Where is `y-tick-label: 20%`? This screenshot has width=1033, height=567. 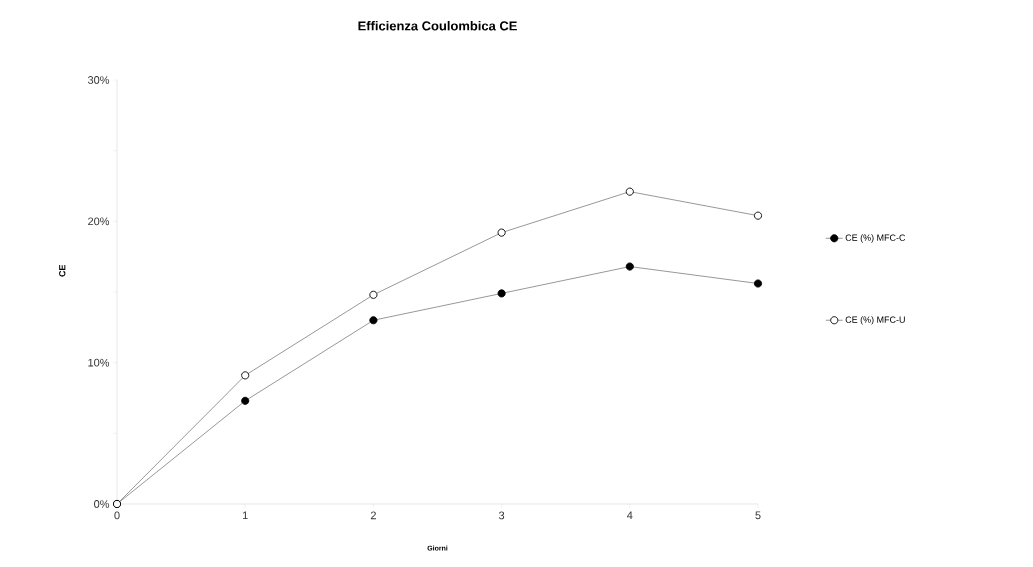
y-tick-label: 20% is located at coordinates (99, 221).